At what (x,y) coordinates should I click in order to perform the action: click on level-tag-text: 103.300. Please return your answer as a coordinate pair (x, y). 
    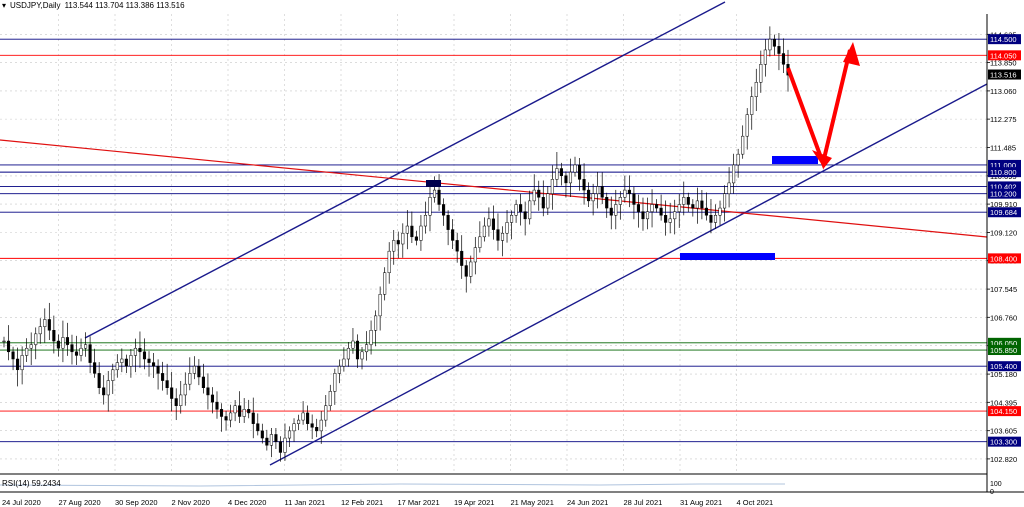
    Looking at the image, I should click on (1003, 442).